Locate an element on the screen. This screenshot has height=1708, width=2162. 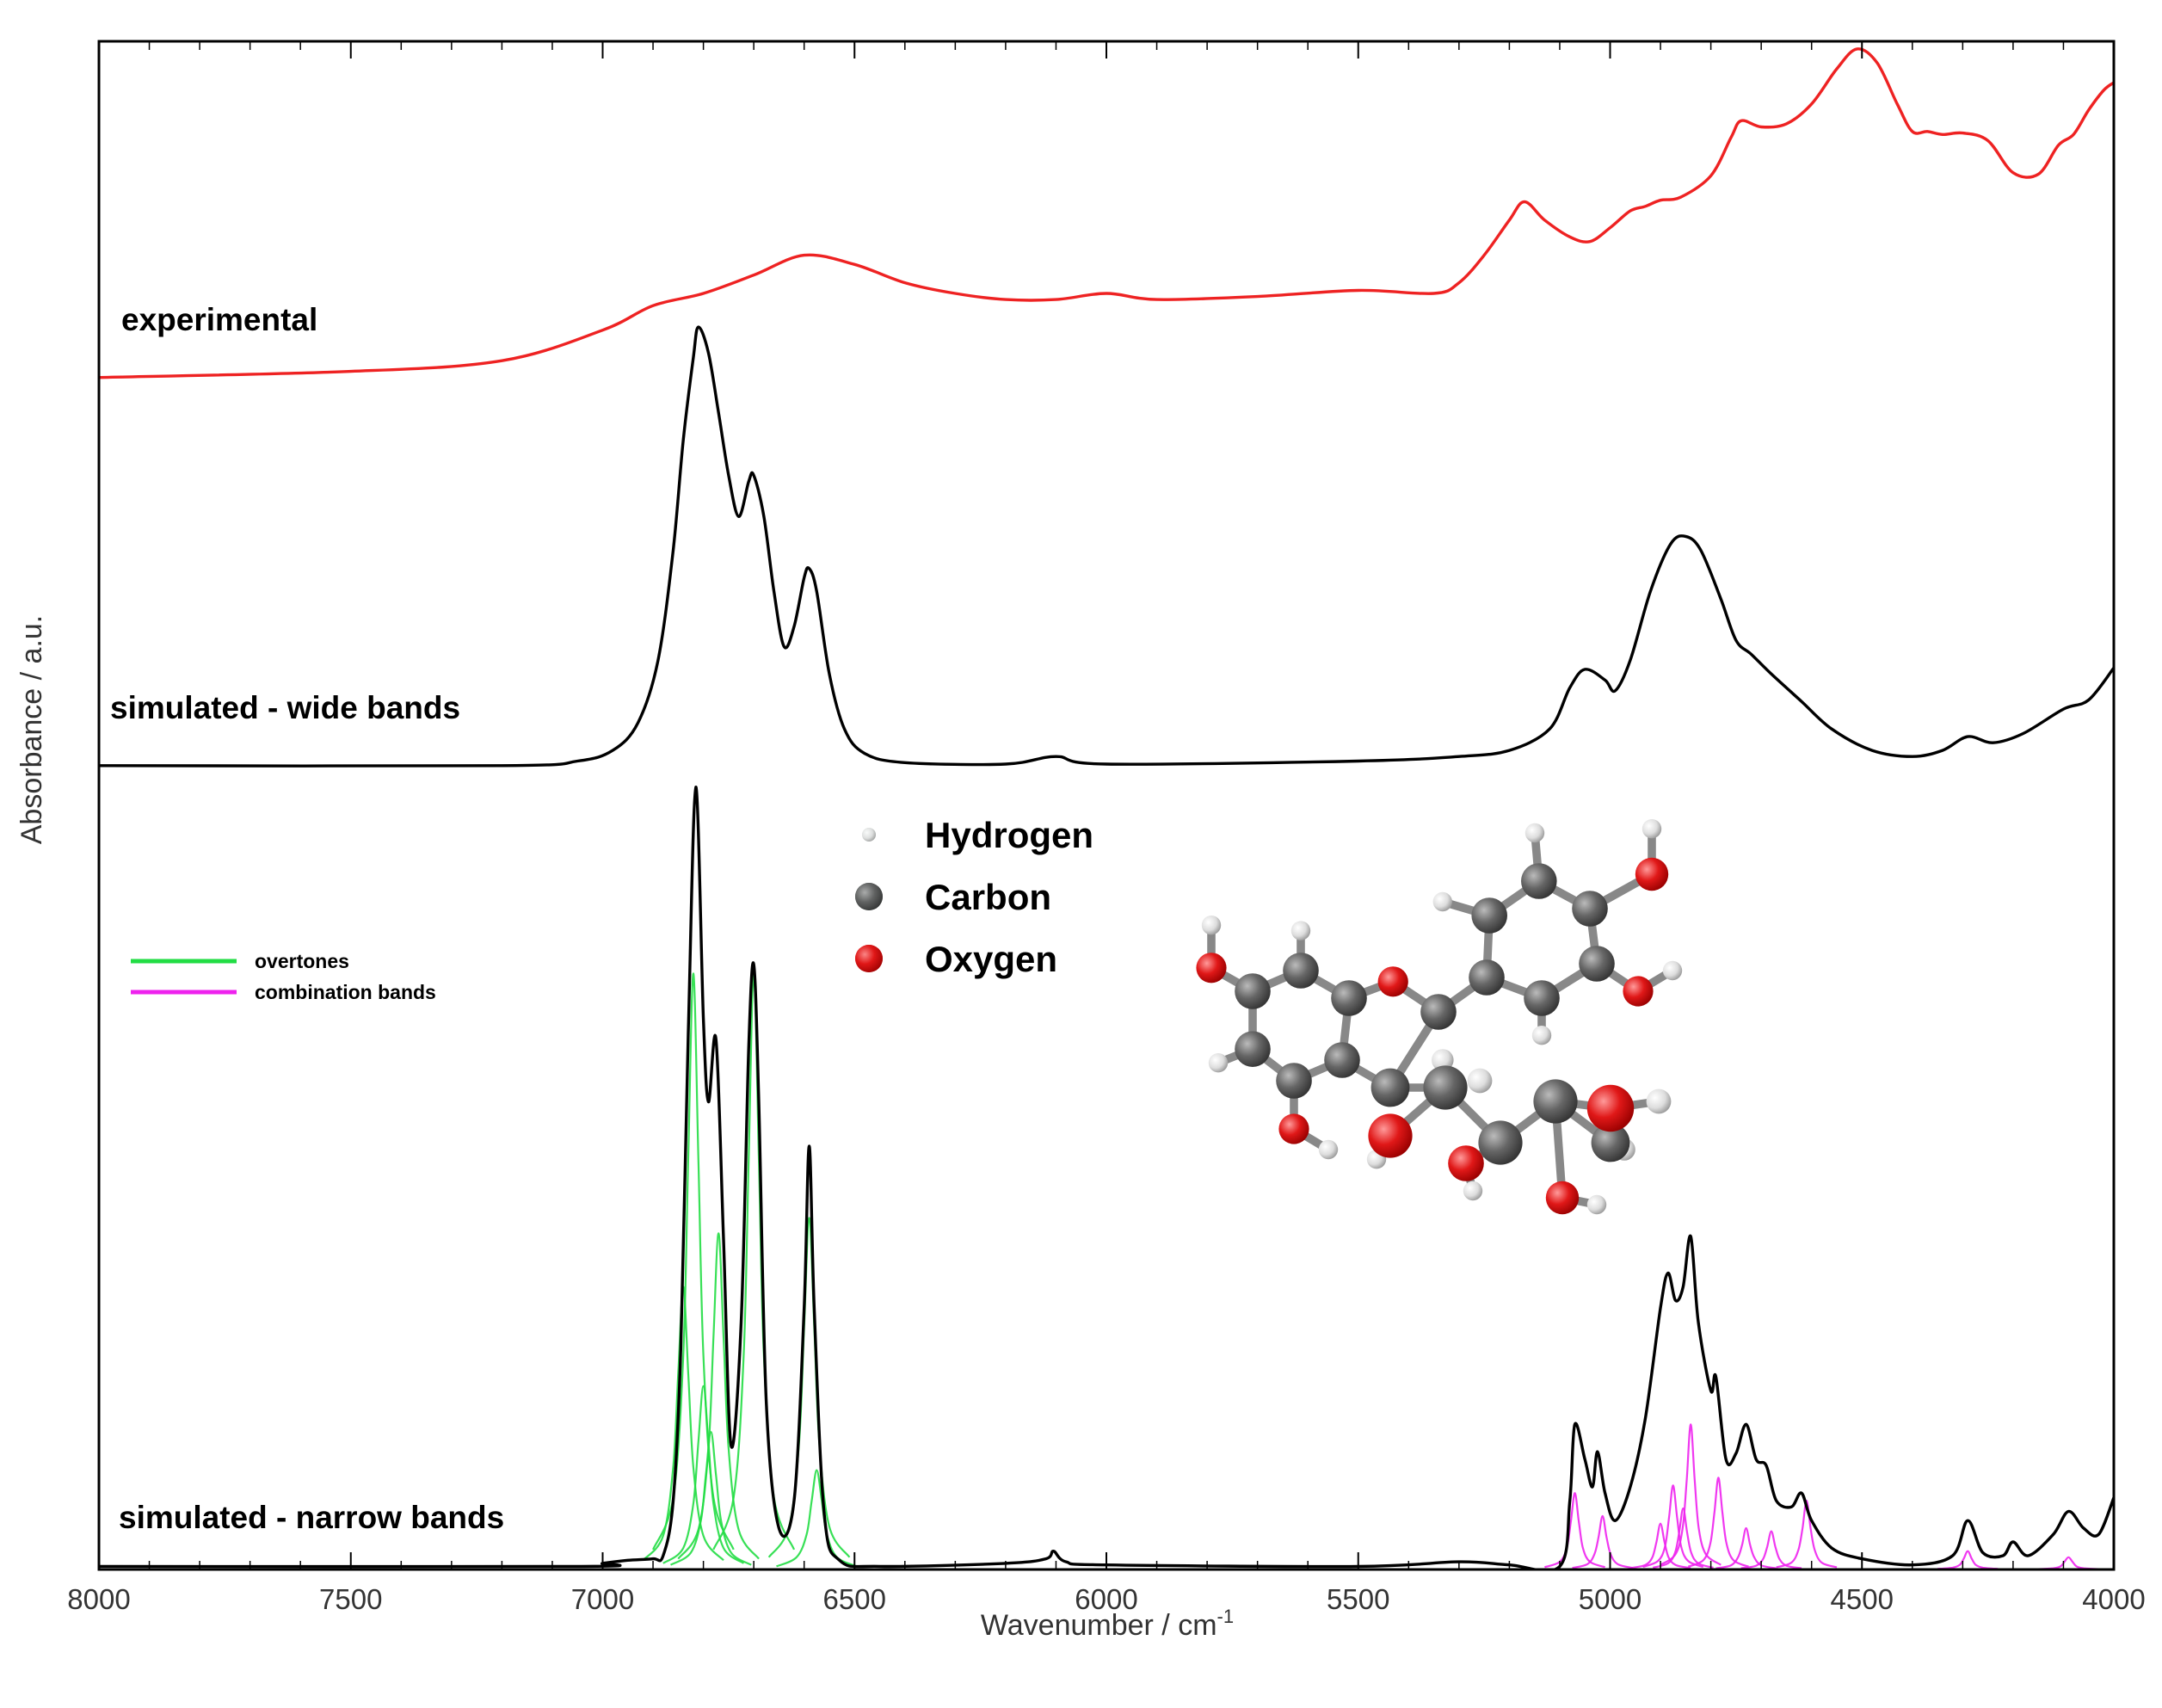
atom-label: Carbon is located at coordinates (988, 897).